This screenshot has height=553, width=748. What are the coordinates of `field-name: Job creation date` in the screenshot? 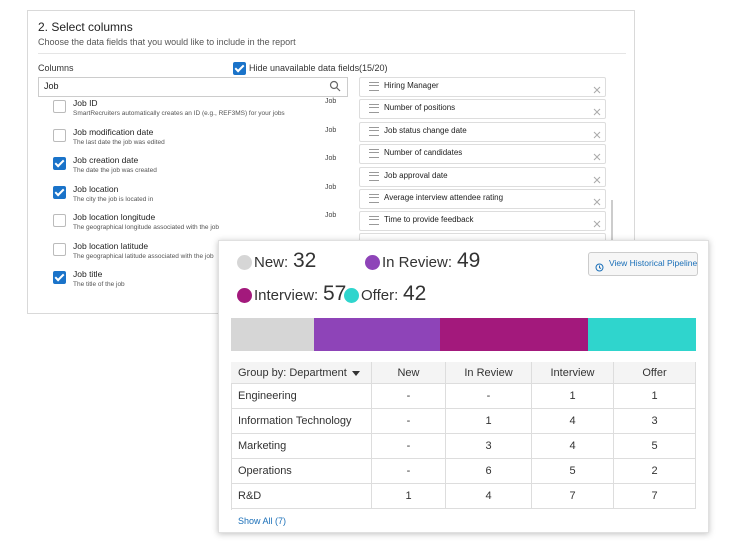 It's located at (106, 160).